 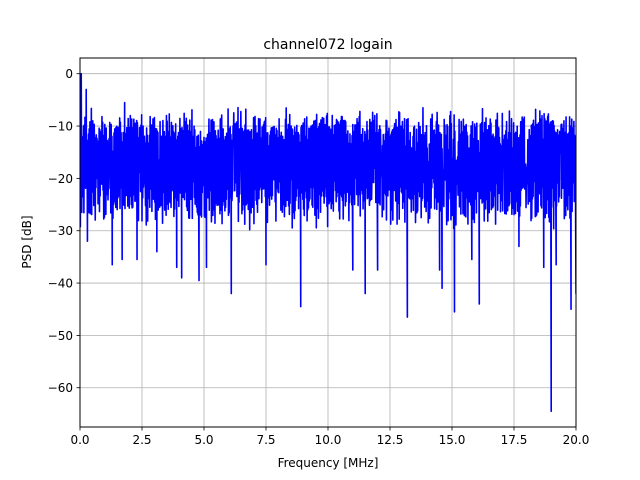 I want to click on x-tick-label: 17.5, so click(x=514, y=440).